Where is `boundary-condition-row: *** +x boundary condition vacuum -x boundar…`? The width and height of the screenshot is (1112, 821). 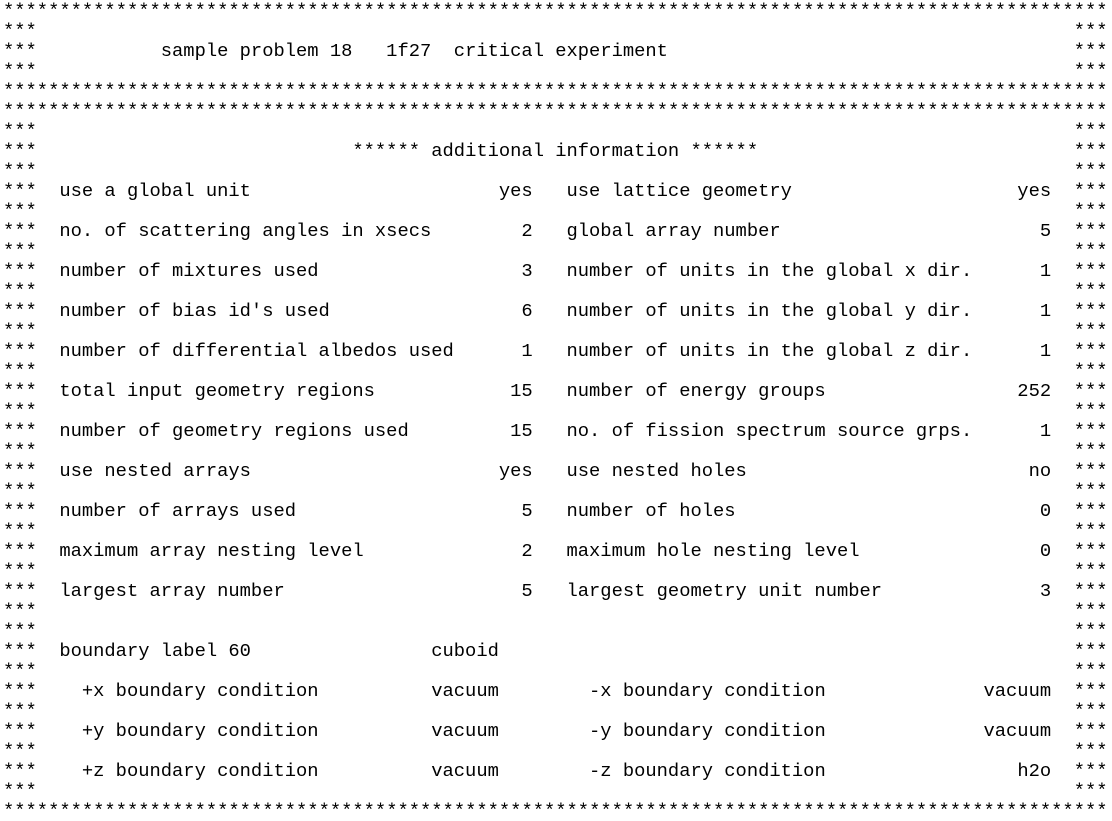 boundary-condition-row: *** +x boundary condition vacuum -x boundar… is located at coordinates (555, 691).